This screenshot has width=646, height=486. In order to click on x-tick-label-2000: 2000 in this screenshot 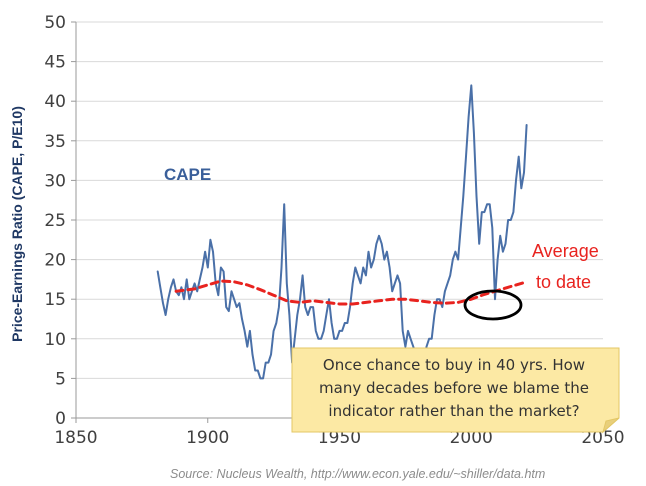, I will do `click(471, 438)`.